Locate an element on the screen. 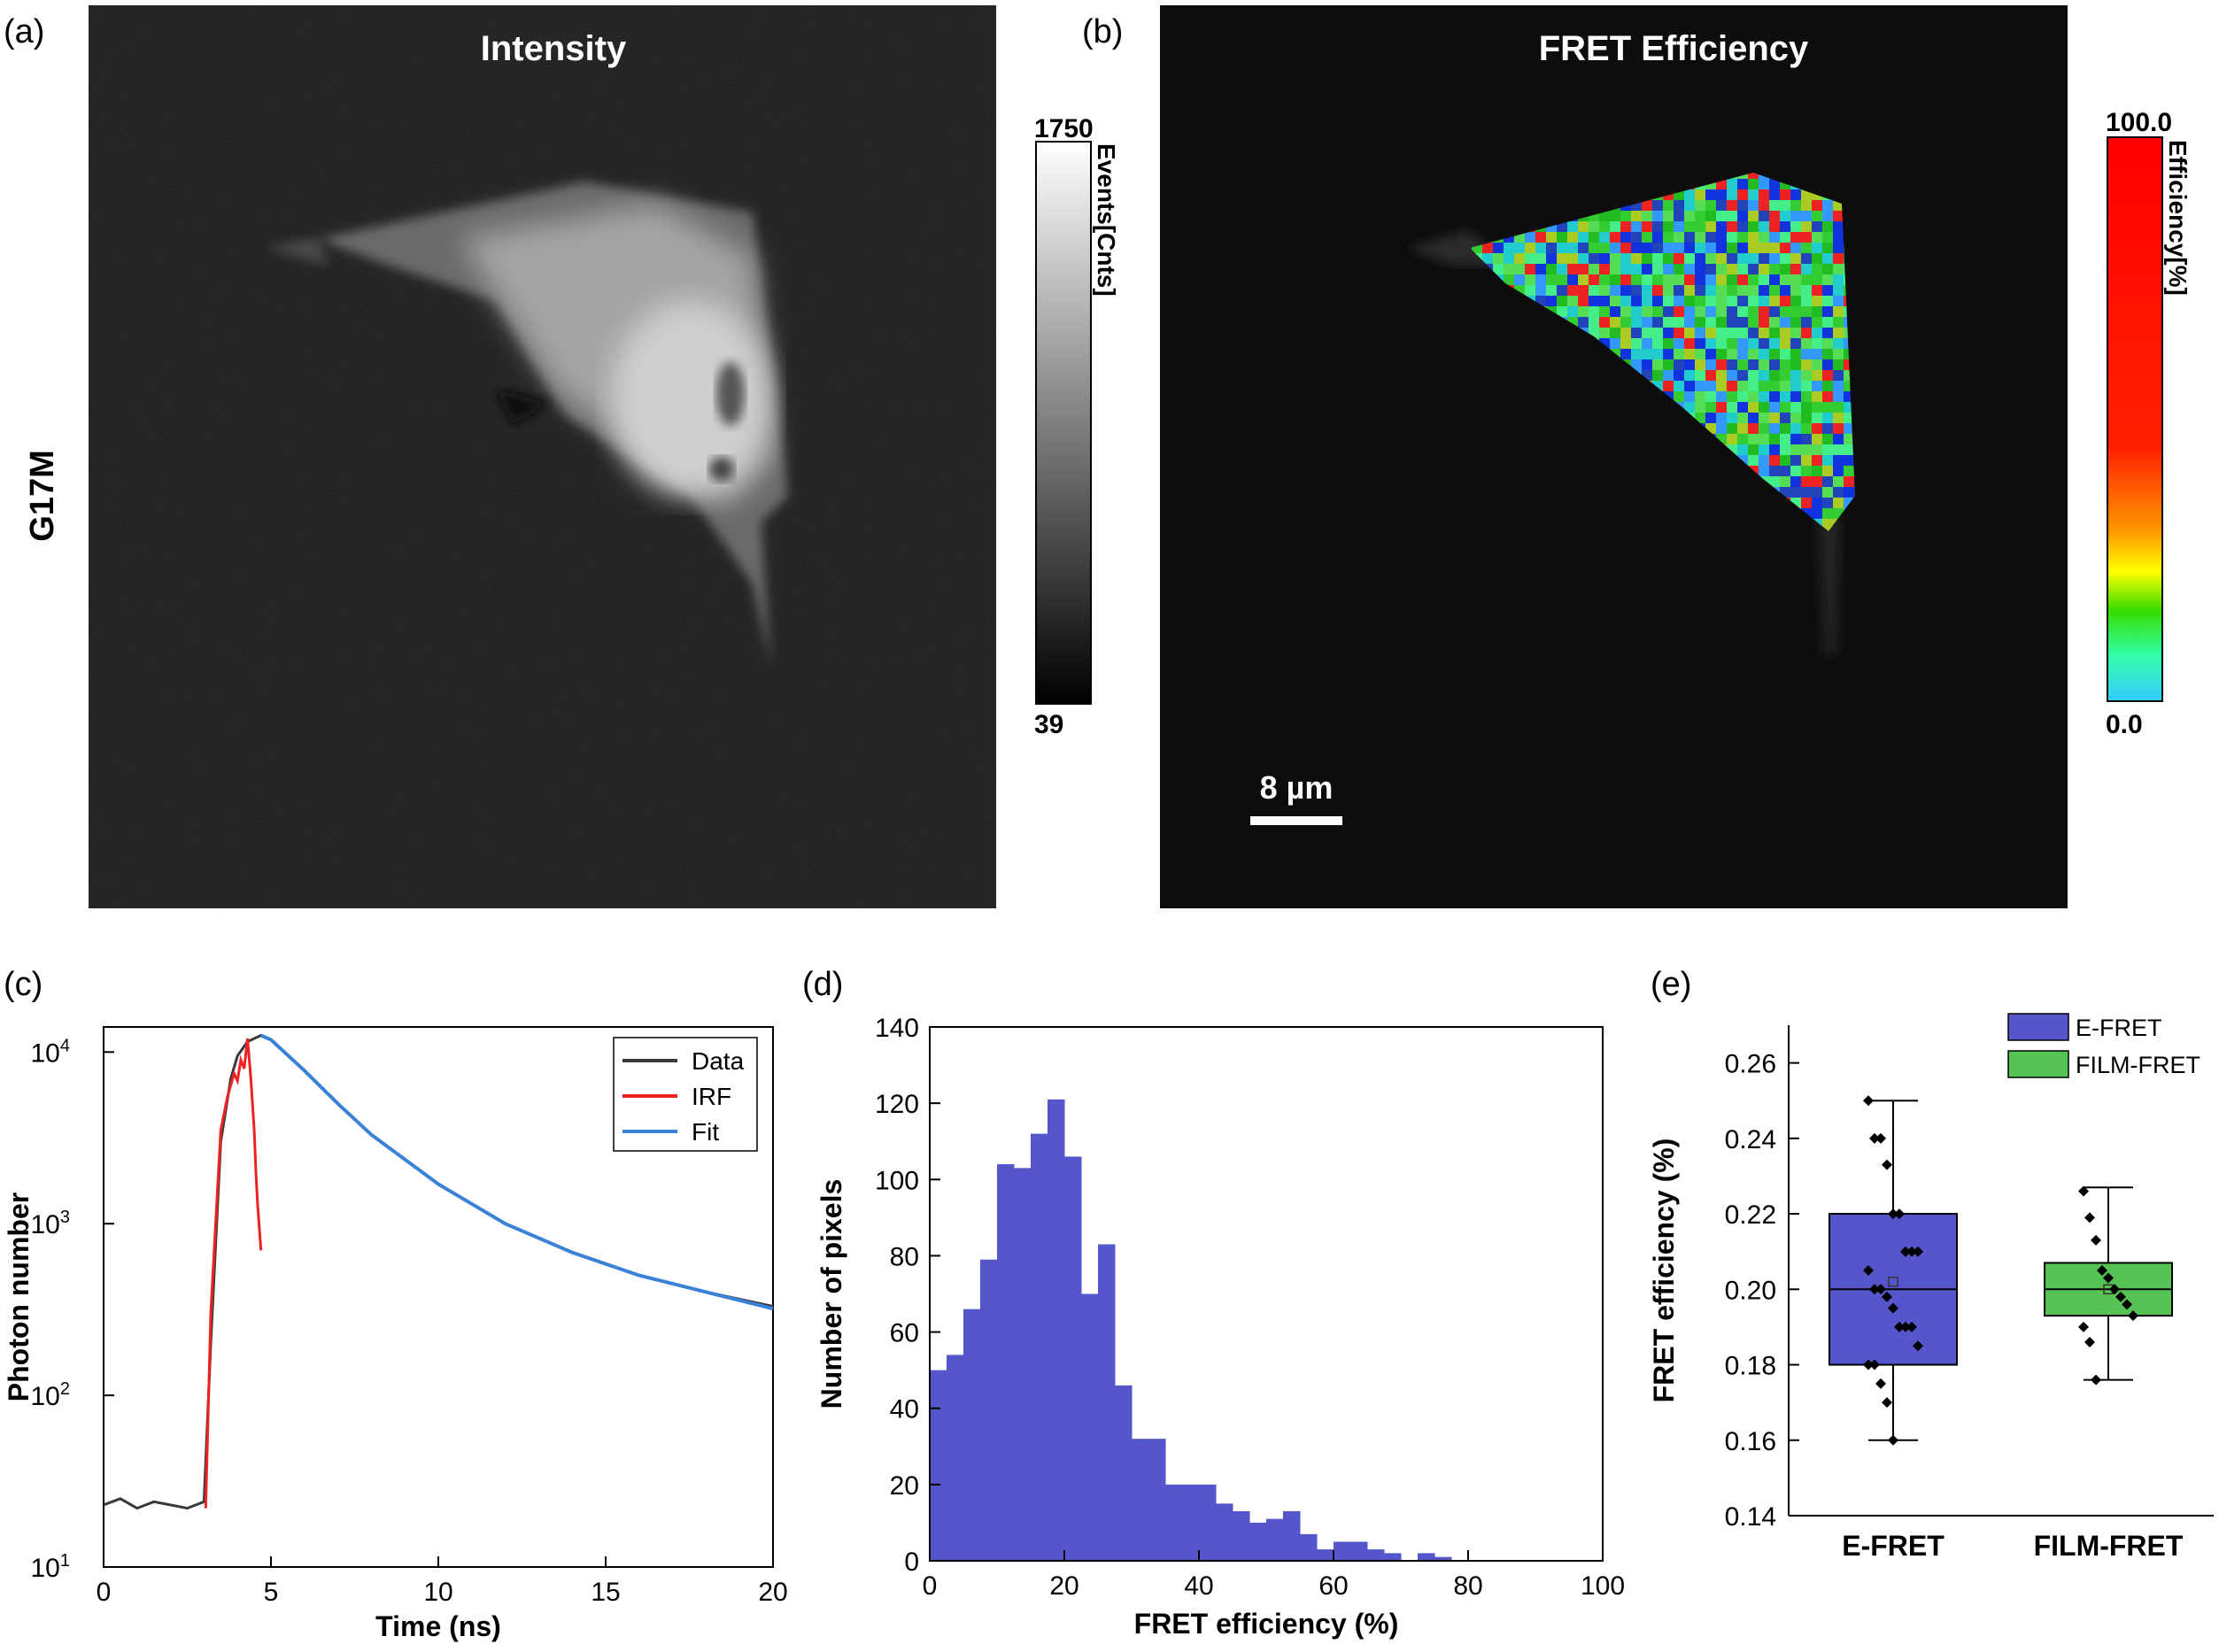  intensity-colorbar-label: Events[Cnts] is located at coordinates (1106, 220).